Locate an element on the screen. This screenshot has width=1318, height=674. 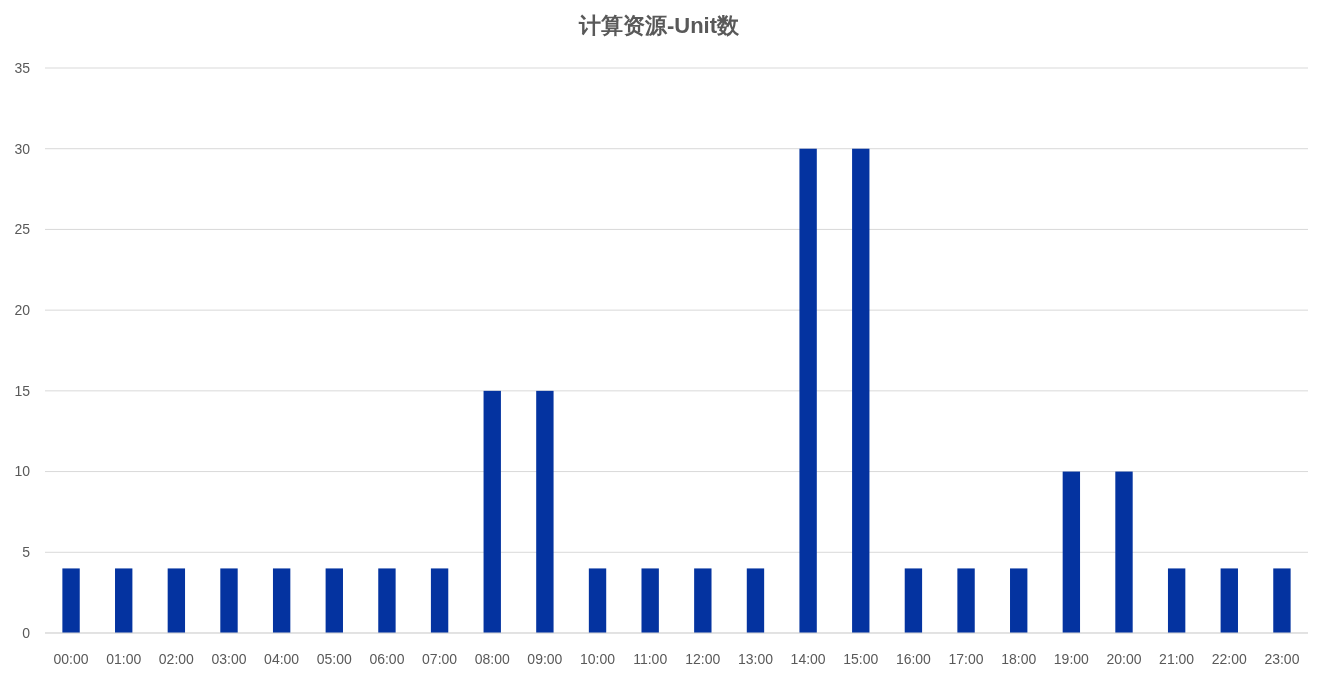
x-tick-label: 06:00 is located at coordinates (387, 659).